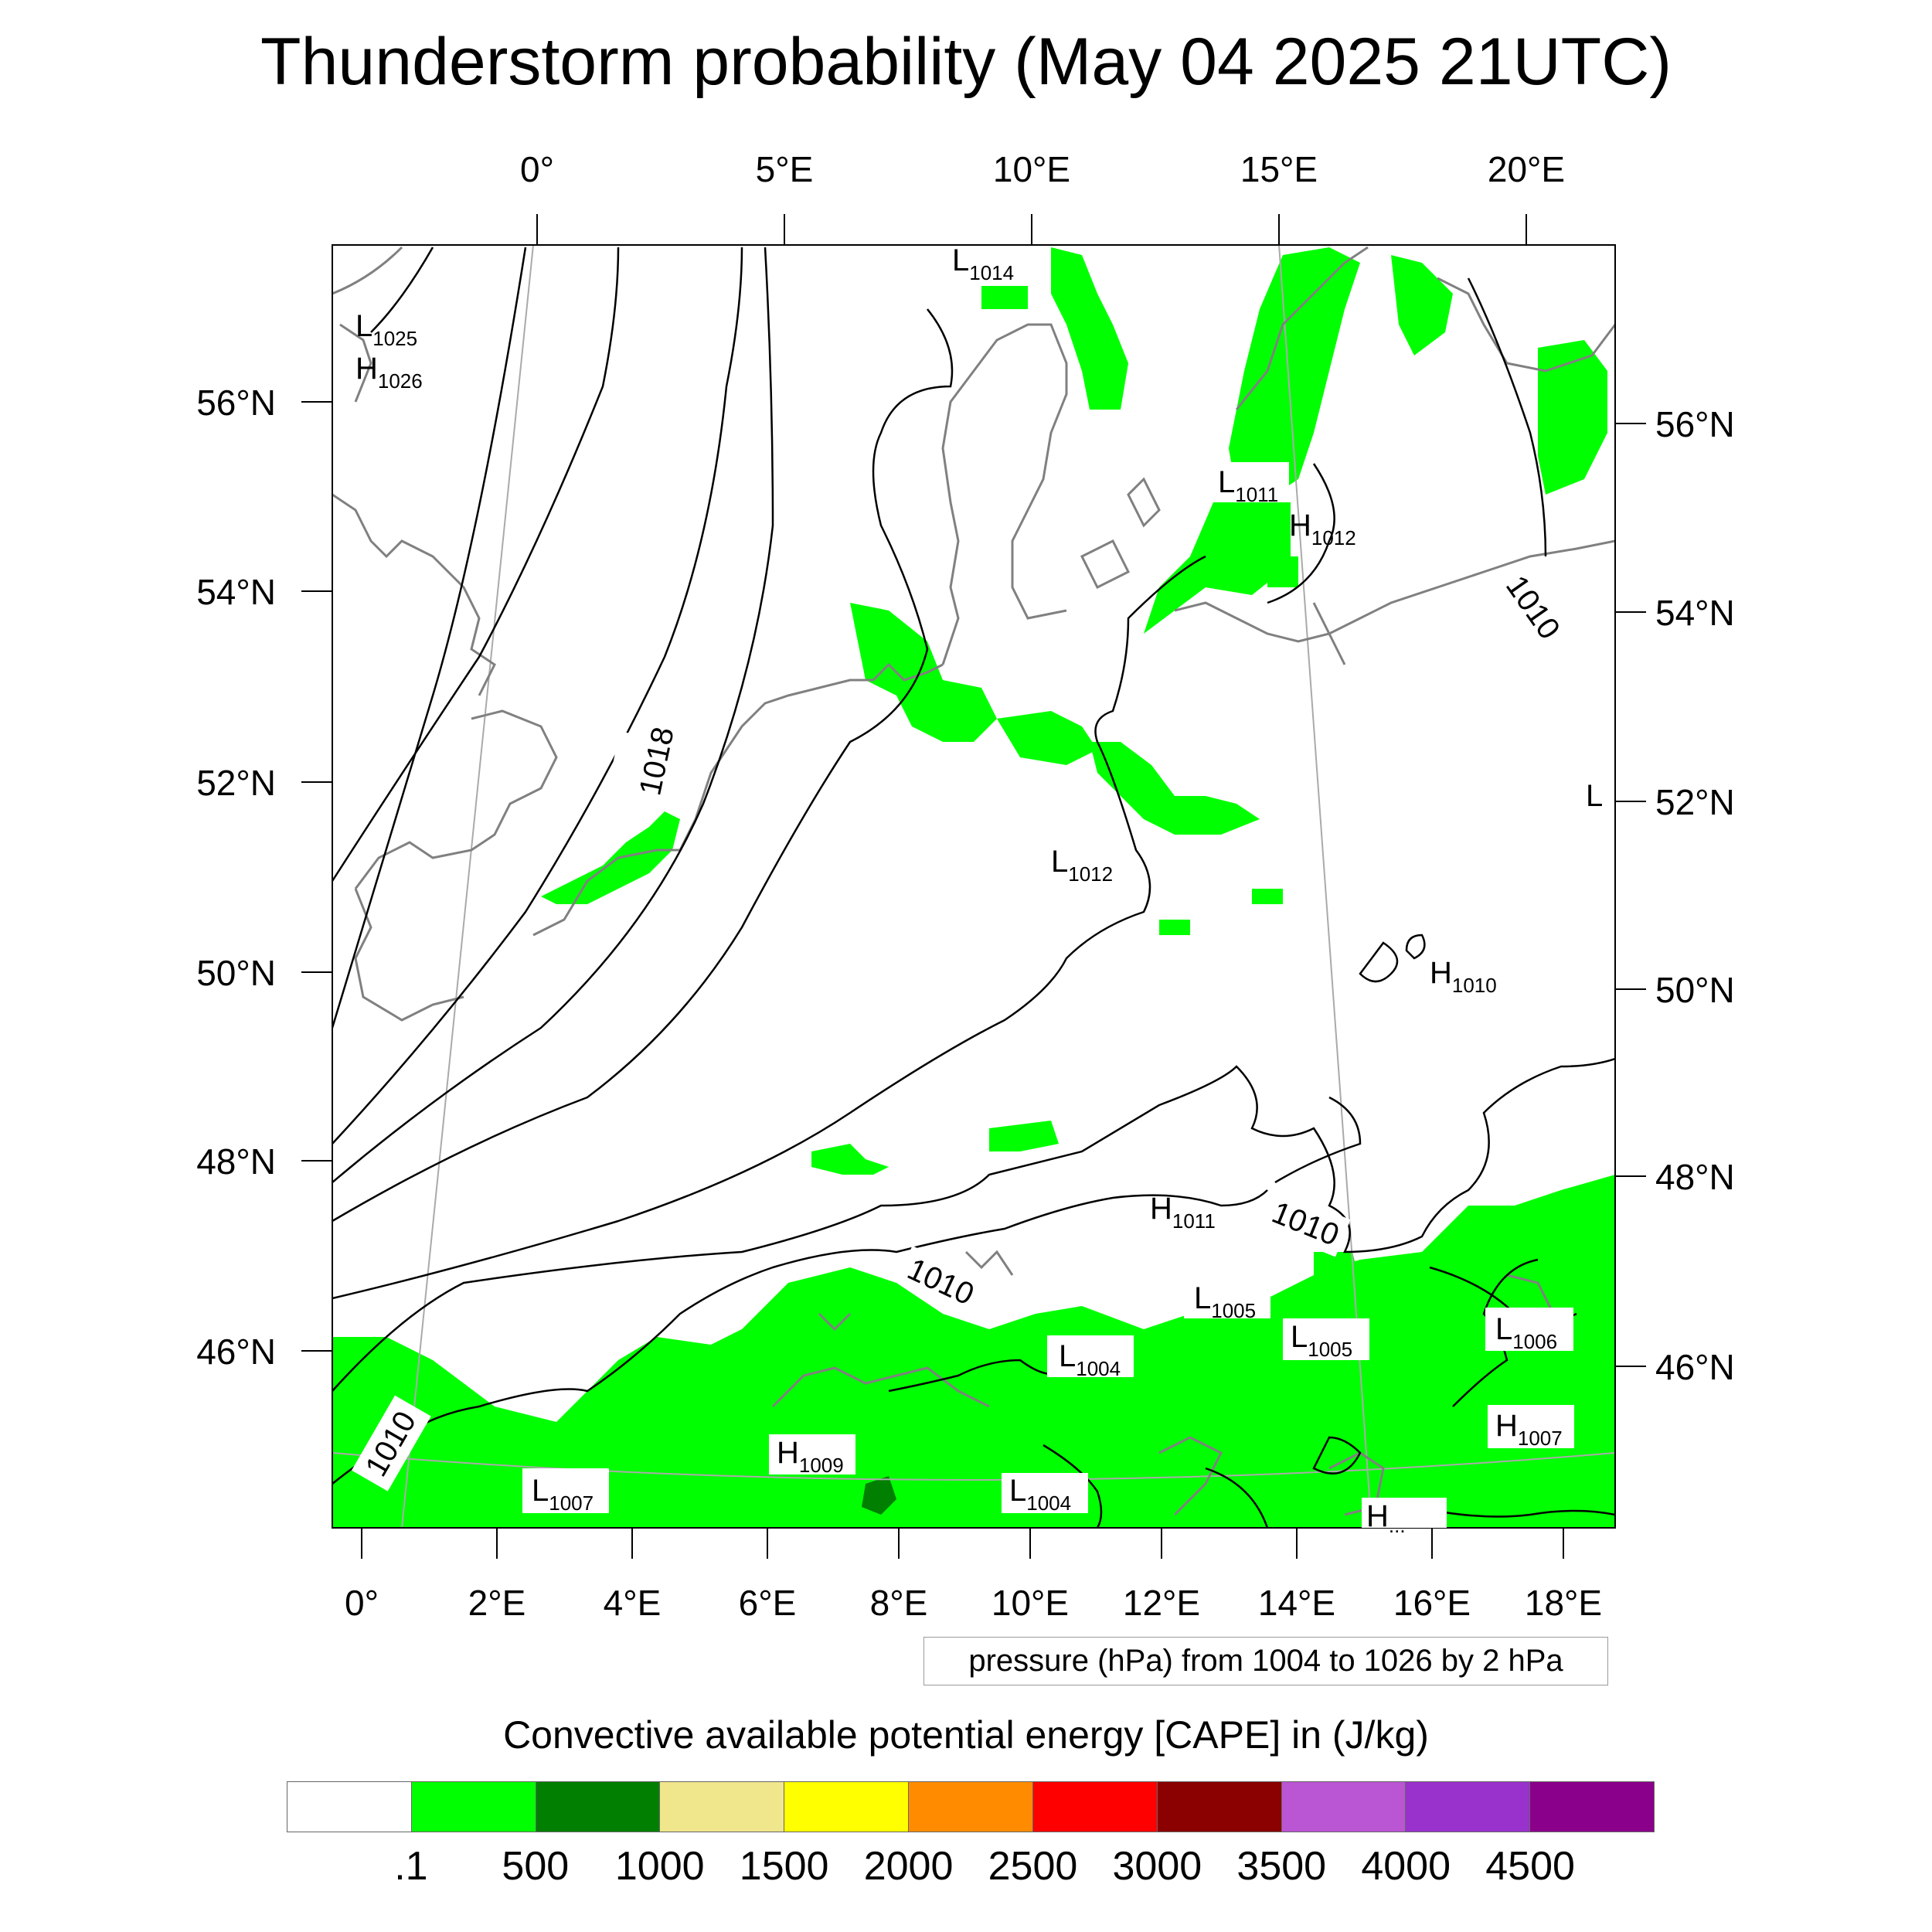 This screenshot has height=1932, width=1932. I want to click on pressure-center-low: L1014, so click(983, 264).